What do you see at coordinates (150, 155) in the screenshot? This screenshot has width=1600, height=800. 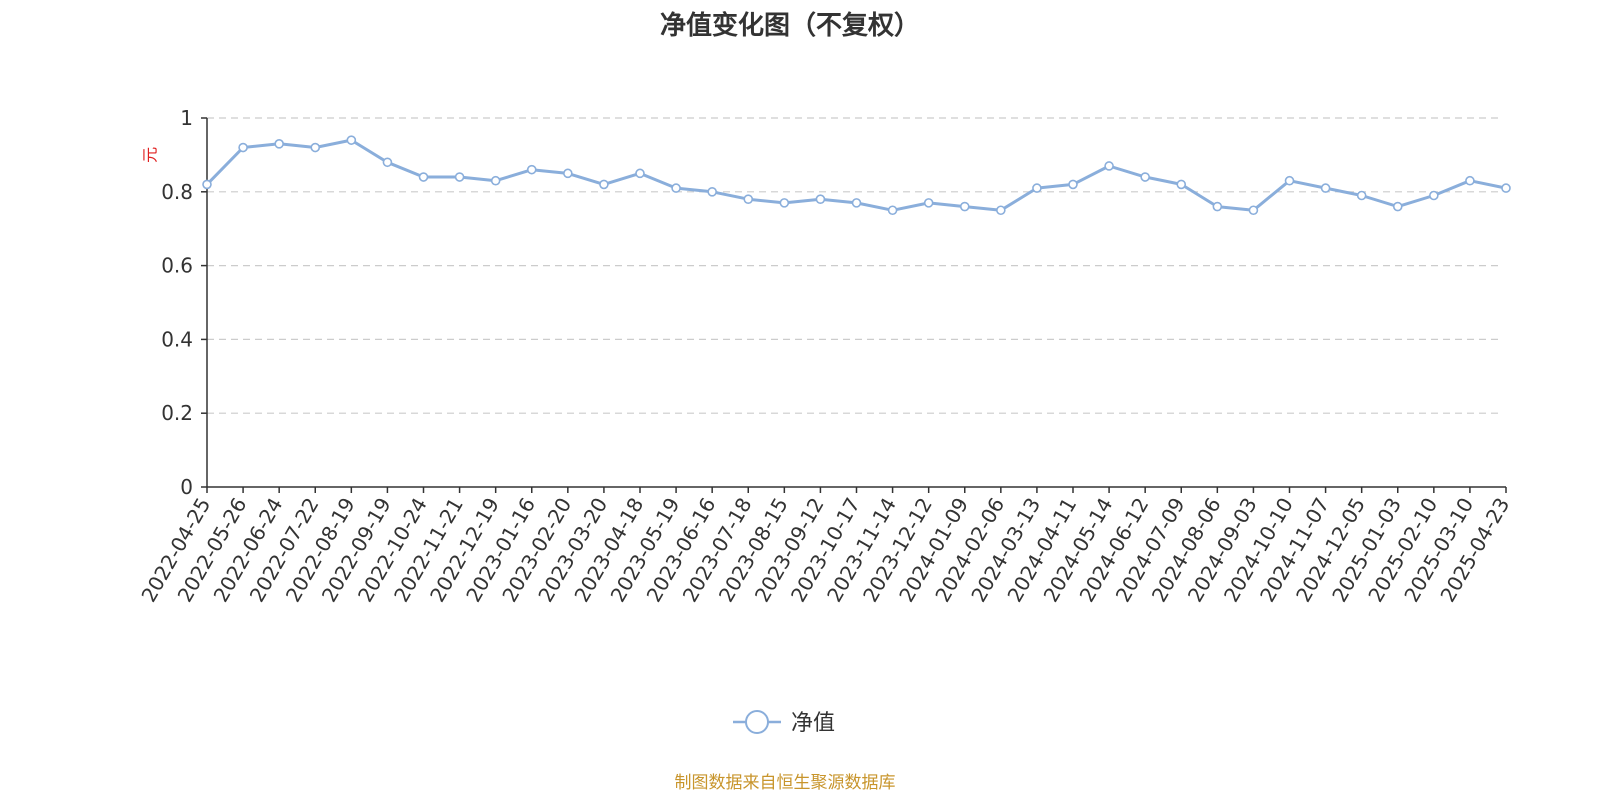 I see `y-axis-unit-label: 元` at bounding box center [150, 155].